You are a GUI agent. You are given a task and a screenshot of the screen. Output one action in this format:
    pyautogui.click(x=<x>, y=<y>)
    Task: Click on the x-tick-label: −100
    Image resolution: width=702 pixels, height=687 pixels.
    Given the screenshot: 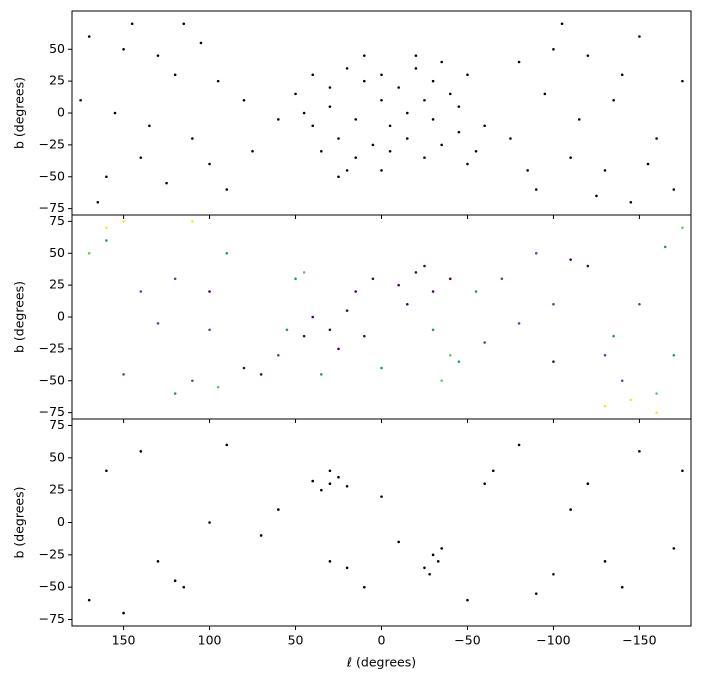 What is the action you would take?
    pyautogui.click(x=553, y=640)
    